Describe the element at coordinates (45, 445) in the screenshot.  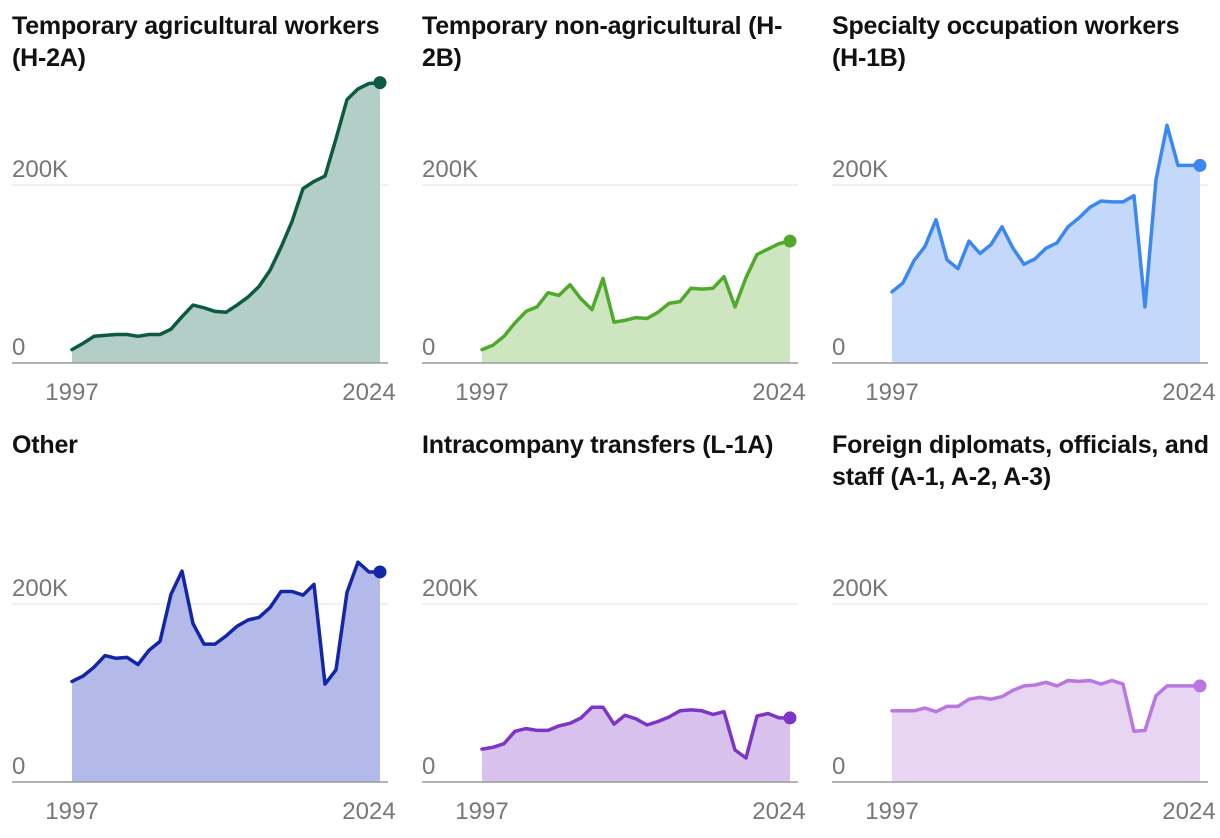
I see `chart-title: Other` at that location.